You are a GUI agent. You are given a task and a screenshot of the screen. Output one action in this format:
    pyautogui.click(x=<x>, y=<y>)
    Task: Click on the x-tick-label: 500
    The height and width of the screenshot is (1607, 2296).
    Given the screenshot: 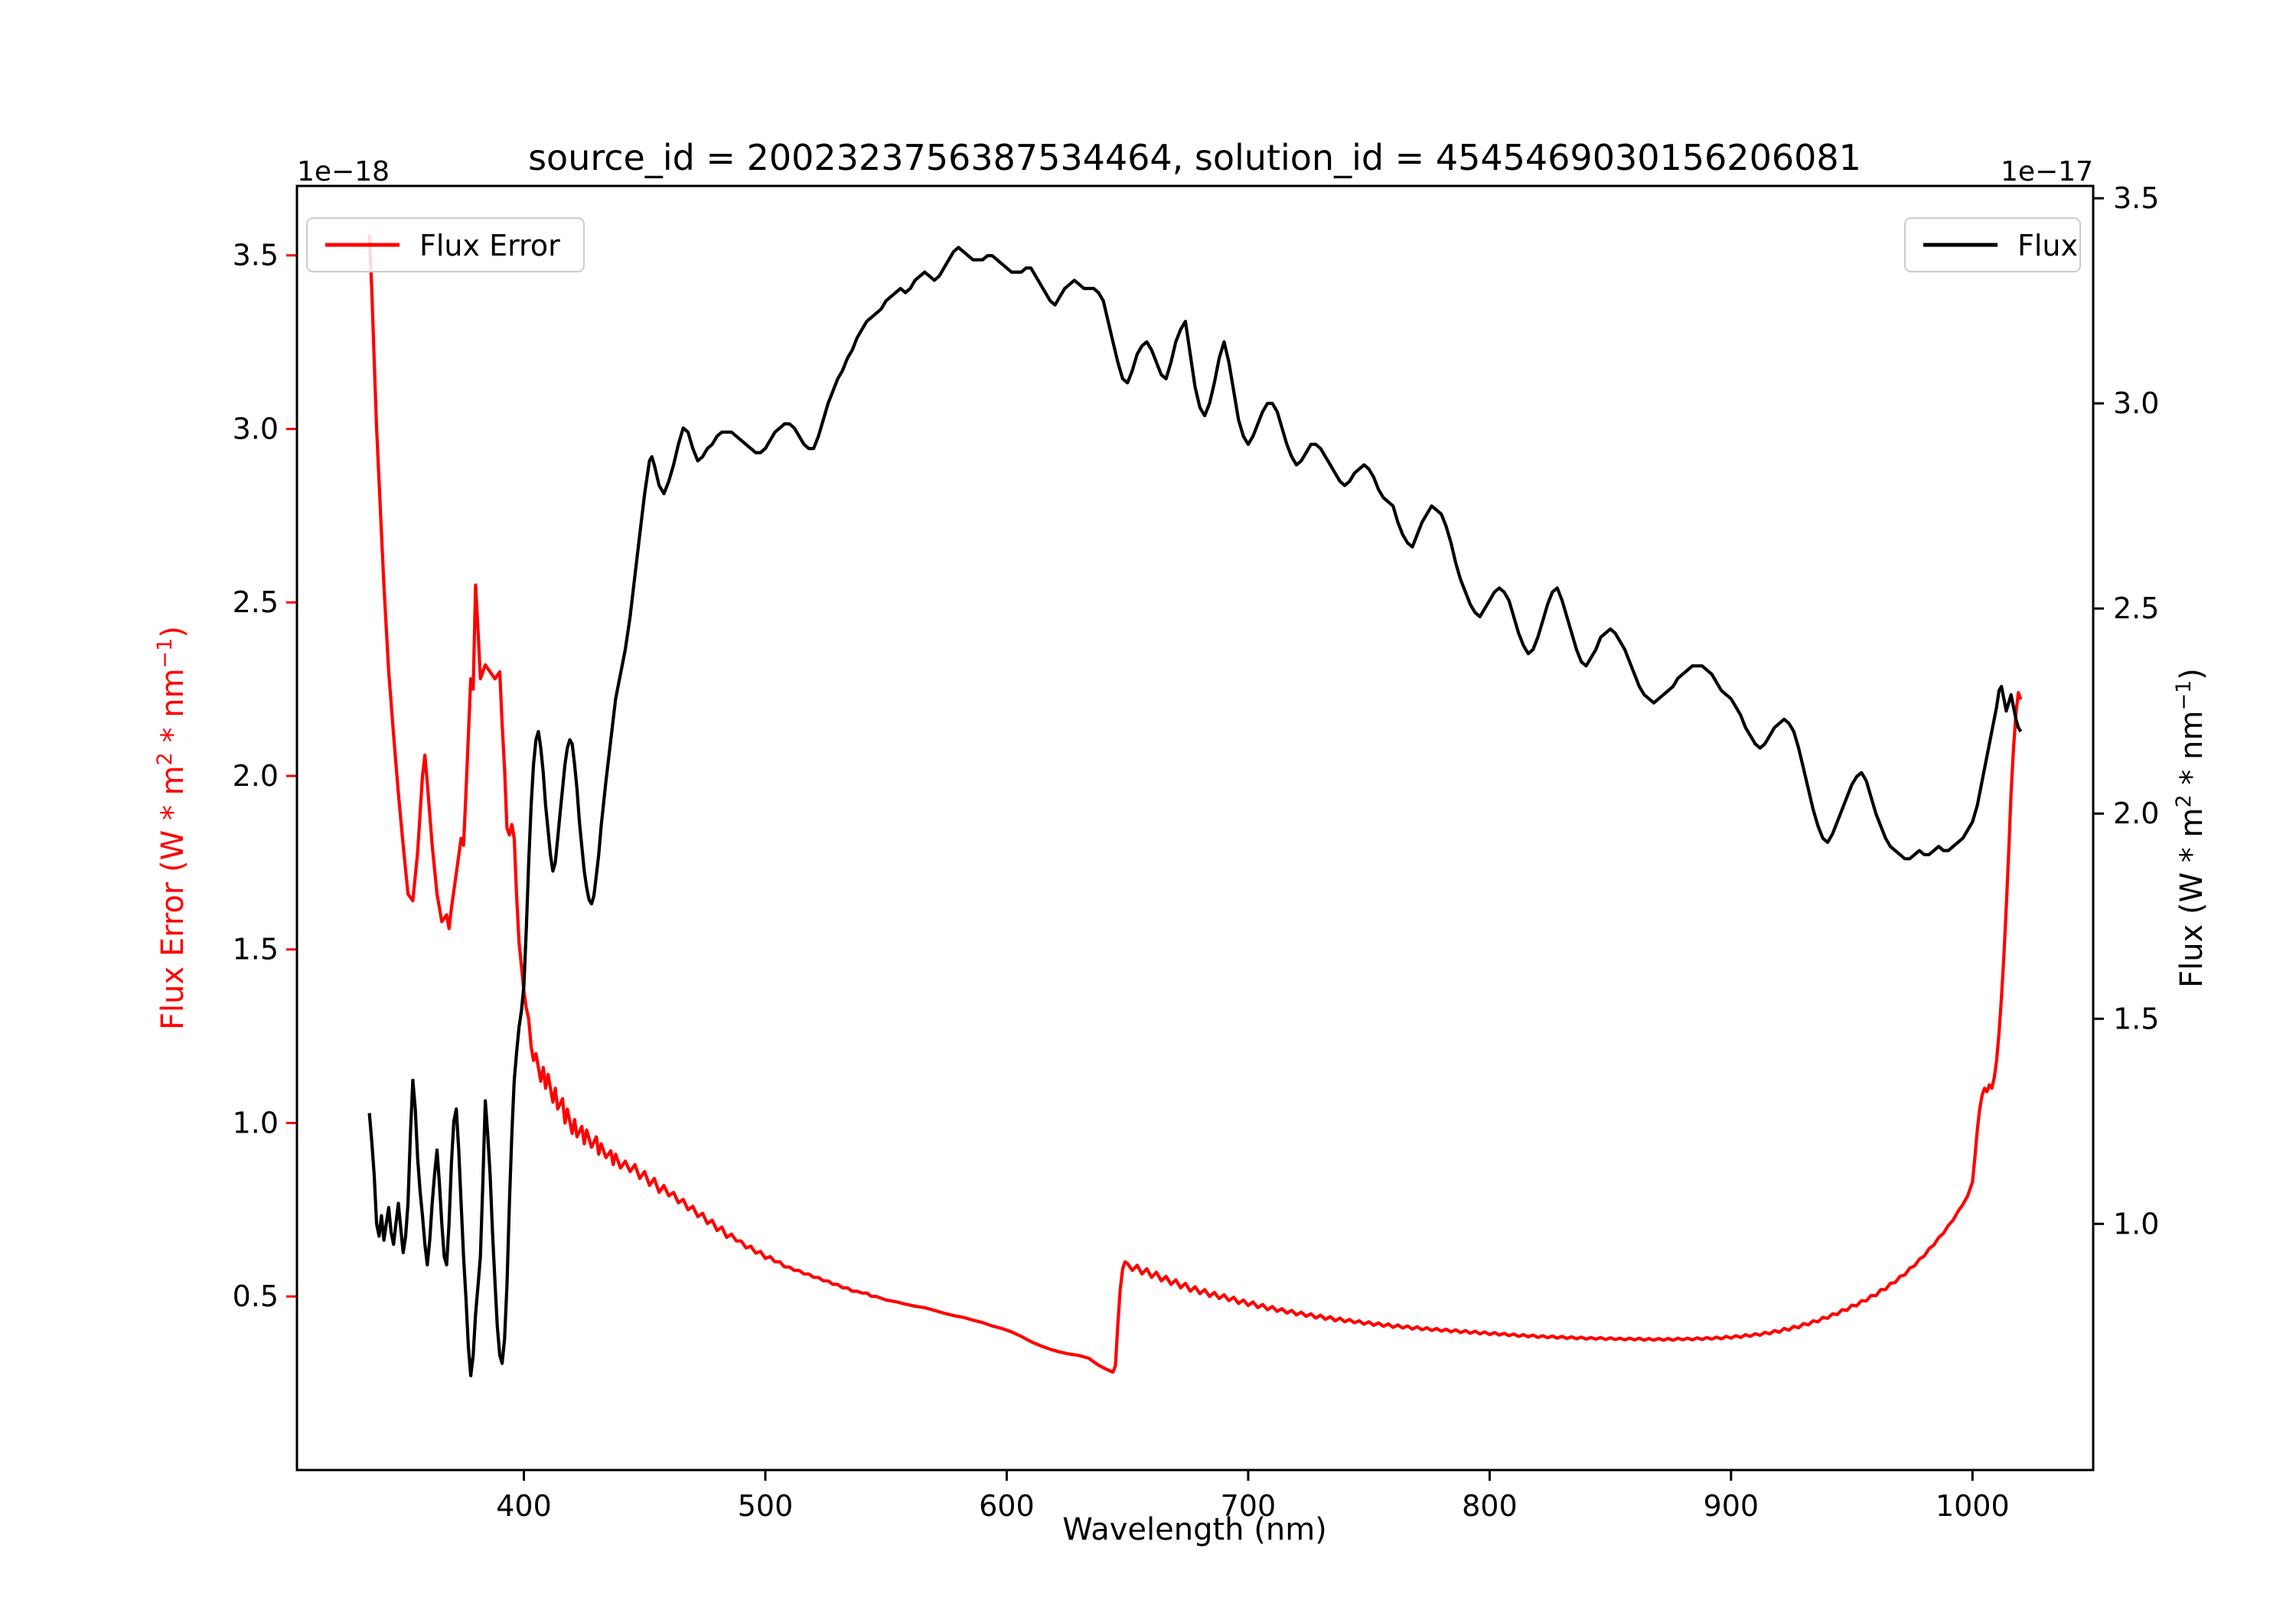 What is the action you would take?
    pyautogui.click(x=766, y=1506)
    